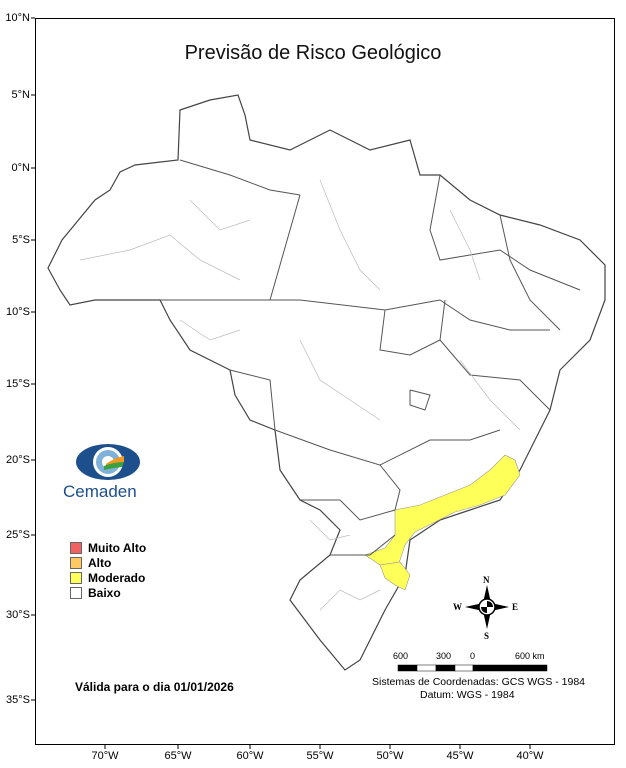 The height and width of the screenshot is (768, 626). What do you see at coordinates (18, 312) in the screenshot?
I see `lat-label: 10°S` at bounding box center [18, 312].